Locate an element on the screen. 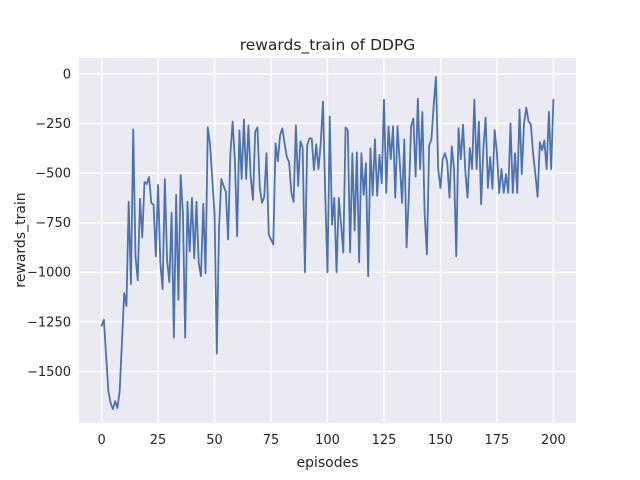 This screenshot has height=480, width=640. y-tick-label: −1000 is located at coordinates (49, 273).